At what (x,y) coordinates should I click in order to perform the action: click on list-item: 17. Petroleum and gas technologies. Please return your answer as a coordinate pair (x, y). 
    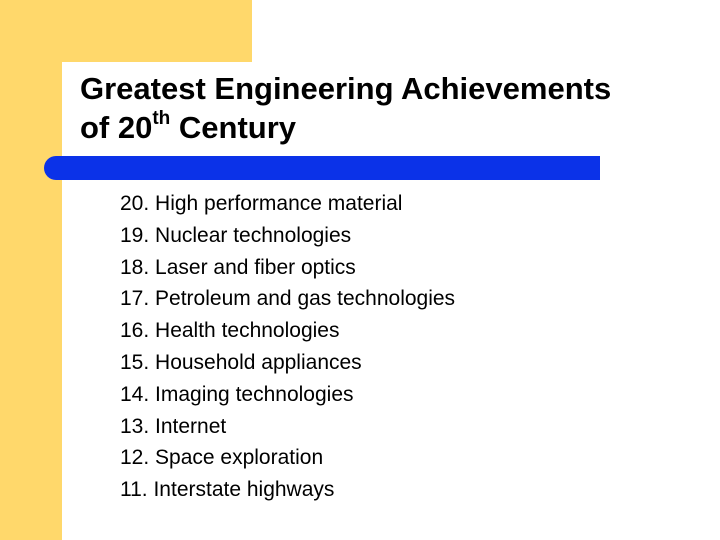
    Looking at the image, I should click on (288, 299).